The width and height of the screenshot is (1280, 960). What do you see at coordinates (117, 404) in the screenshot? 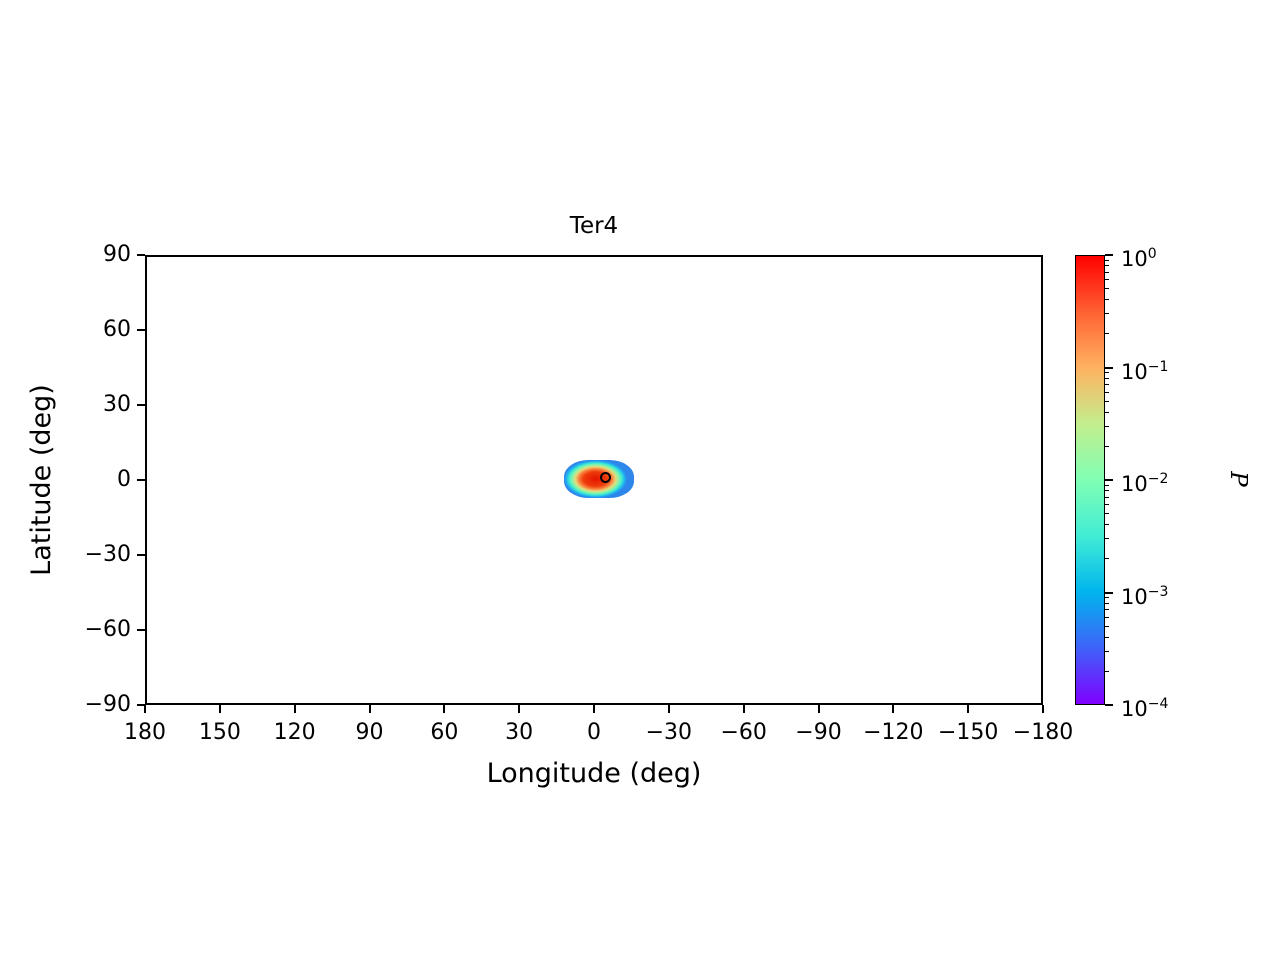
I see `y-tick-label: 30` at bounding box center [117, 404].